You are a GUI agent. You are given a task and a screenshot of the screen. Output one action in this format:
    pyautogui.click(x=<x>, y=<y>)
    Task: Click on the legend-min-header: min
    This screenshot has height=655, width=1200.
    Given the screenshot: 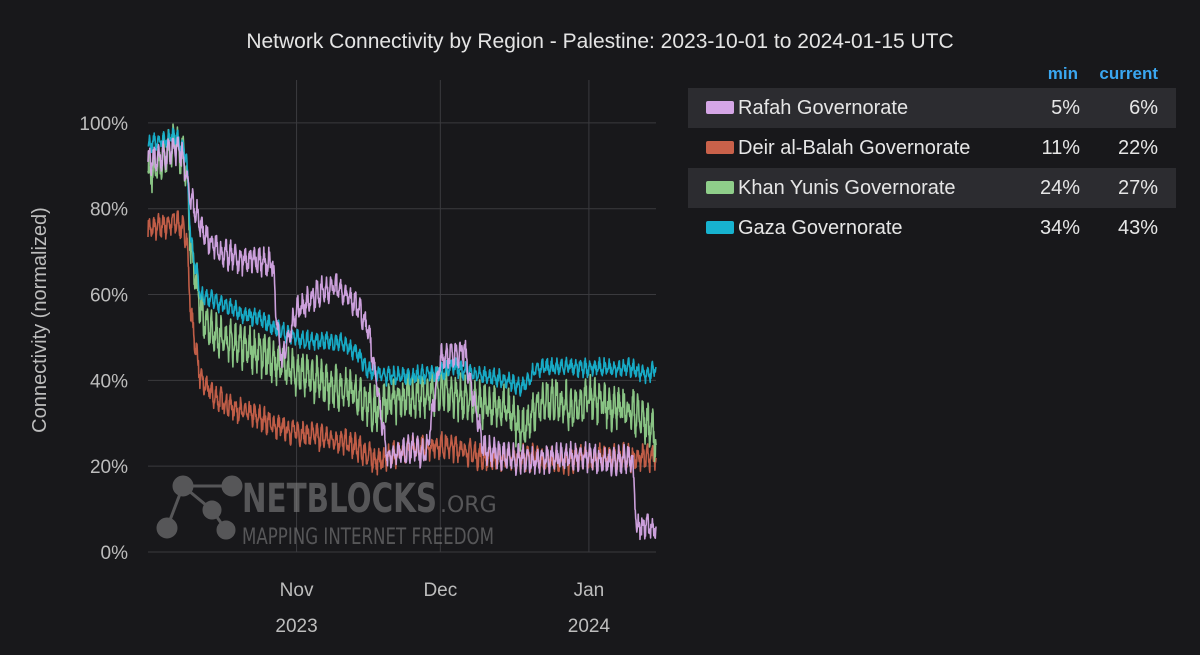 What is the action you would take?
    pyautogui.click(x=1062, y=73)
    